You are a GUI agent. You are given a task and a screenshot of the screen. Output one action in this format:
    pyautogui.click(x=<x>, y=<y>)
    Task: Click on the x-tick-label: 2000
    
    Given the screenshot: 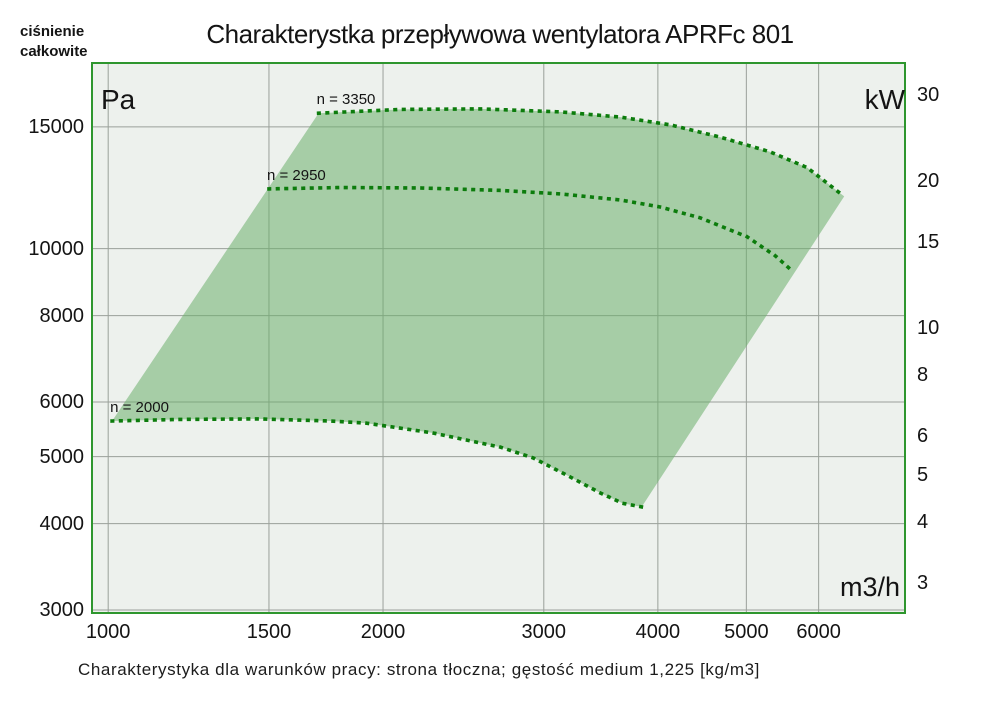 What is the action you would take?
    pyautogui.click(x=383, y=632)
    